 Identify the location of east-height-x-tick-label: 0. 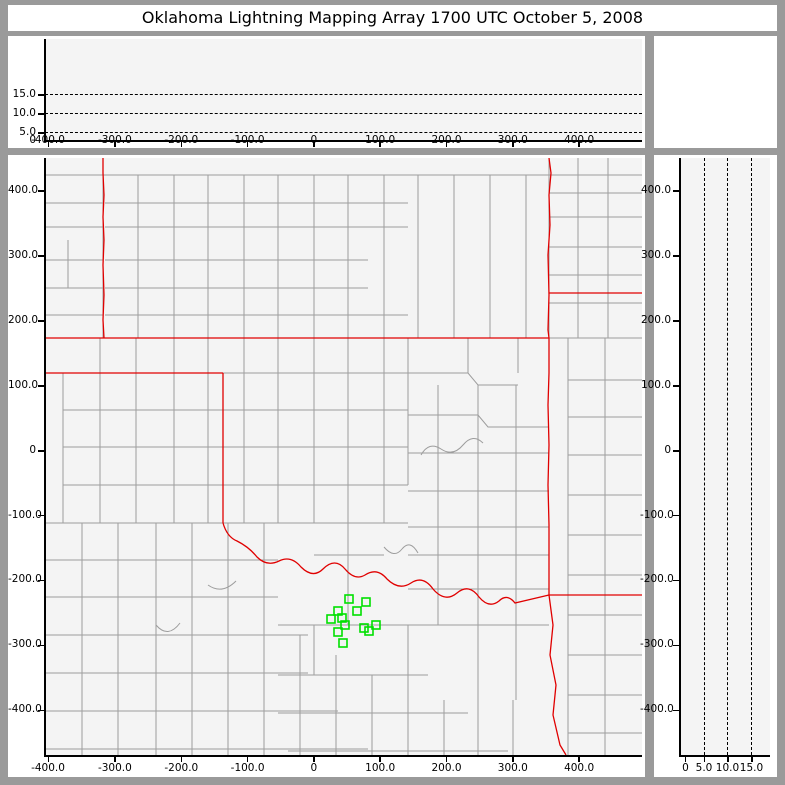
(685, 768).